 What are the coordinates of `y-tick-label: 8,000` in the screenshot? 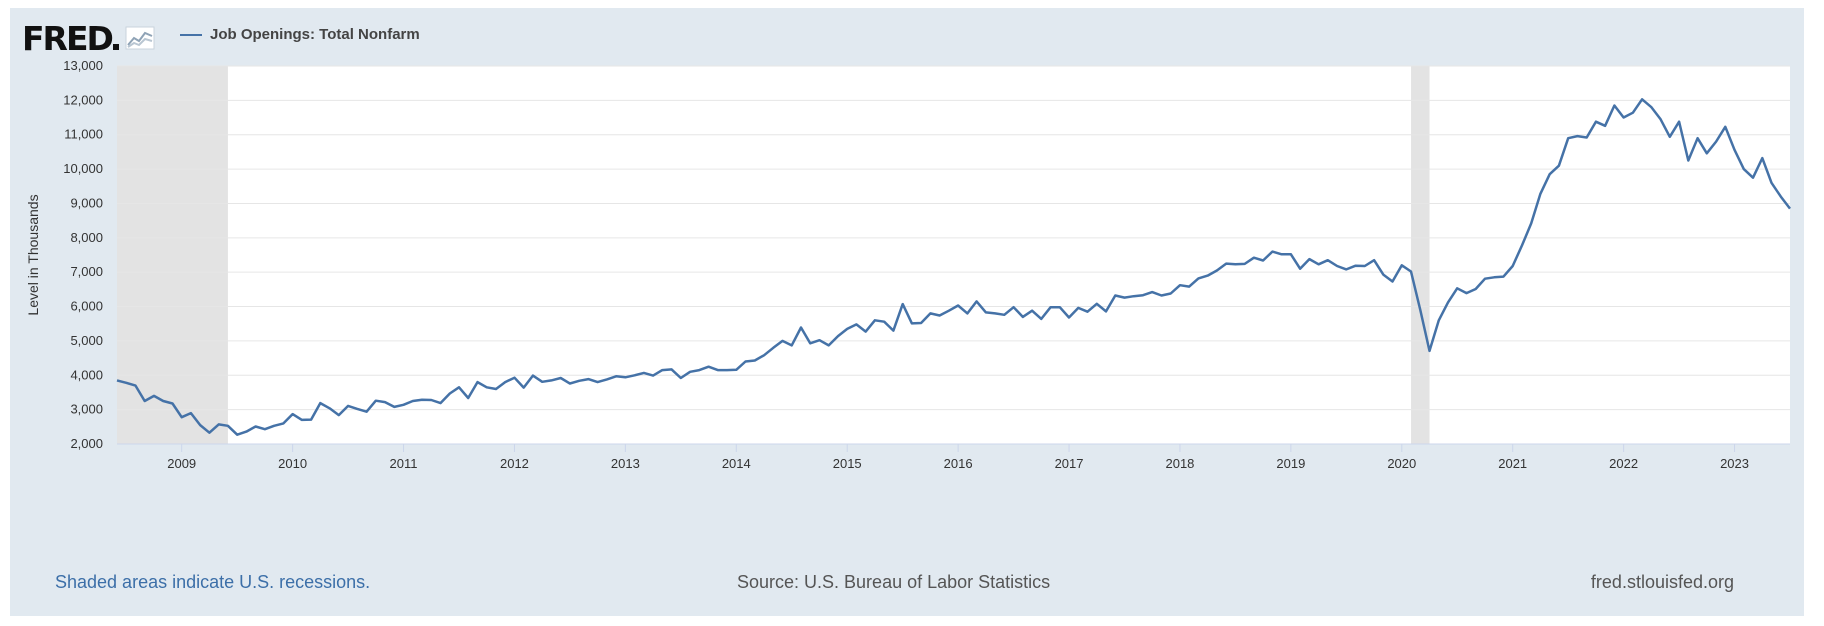 It's located at (86, 237).